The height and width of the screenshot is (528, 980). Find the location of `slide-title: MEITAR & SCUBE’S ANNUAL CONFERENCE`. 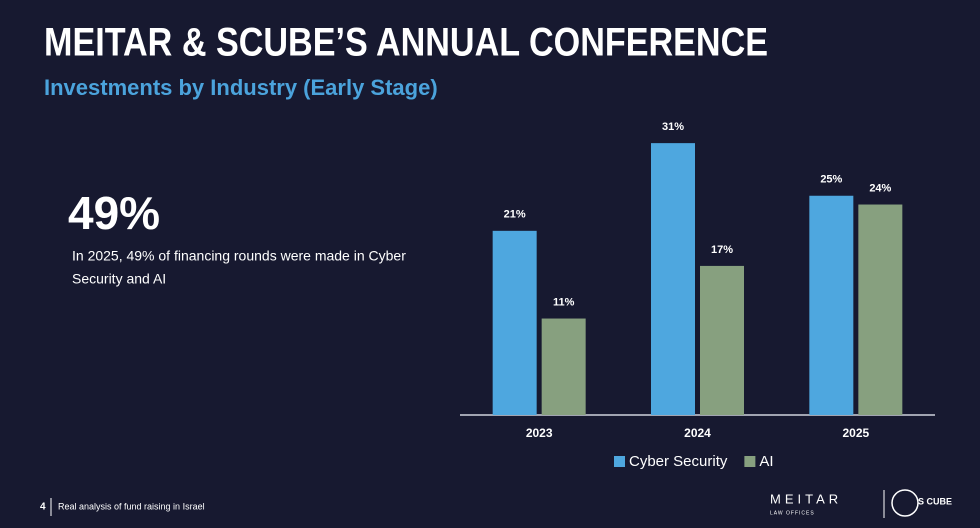

slide-title: MEITAR & SCUBE’S ANNUAL CONFERENCE is located at coordinates (406, 43).